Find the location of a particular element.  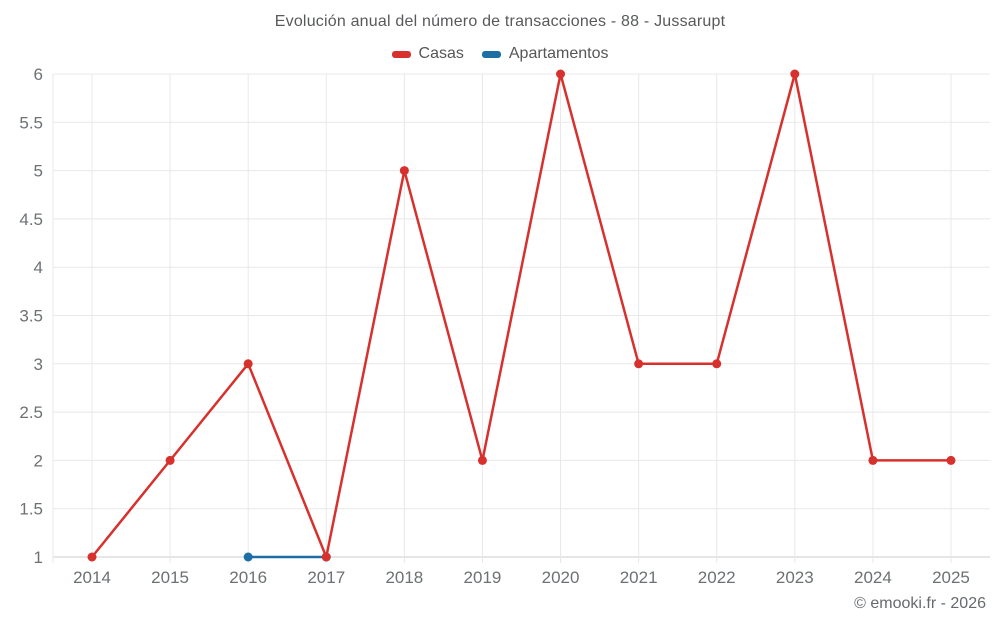

copyright-note: © emooki.fr - 2026 is located at coordinates (920, 603).